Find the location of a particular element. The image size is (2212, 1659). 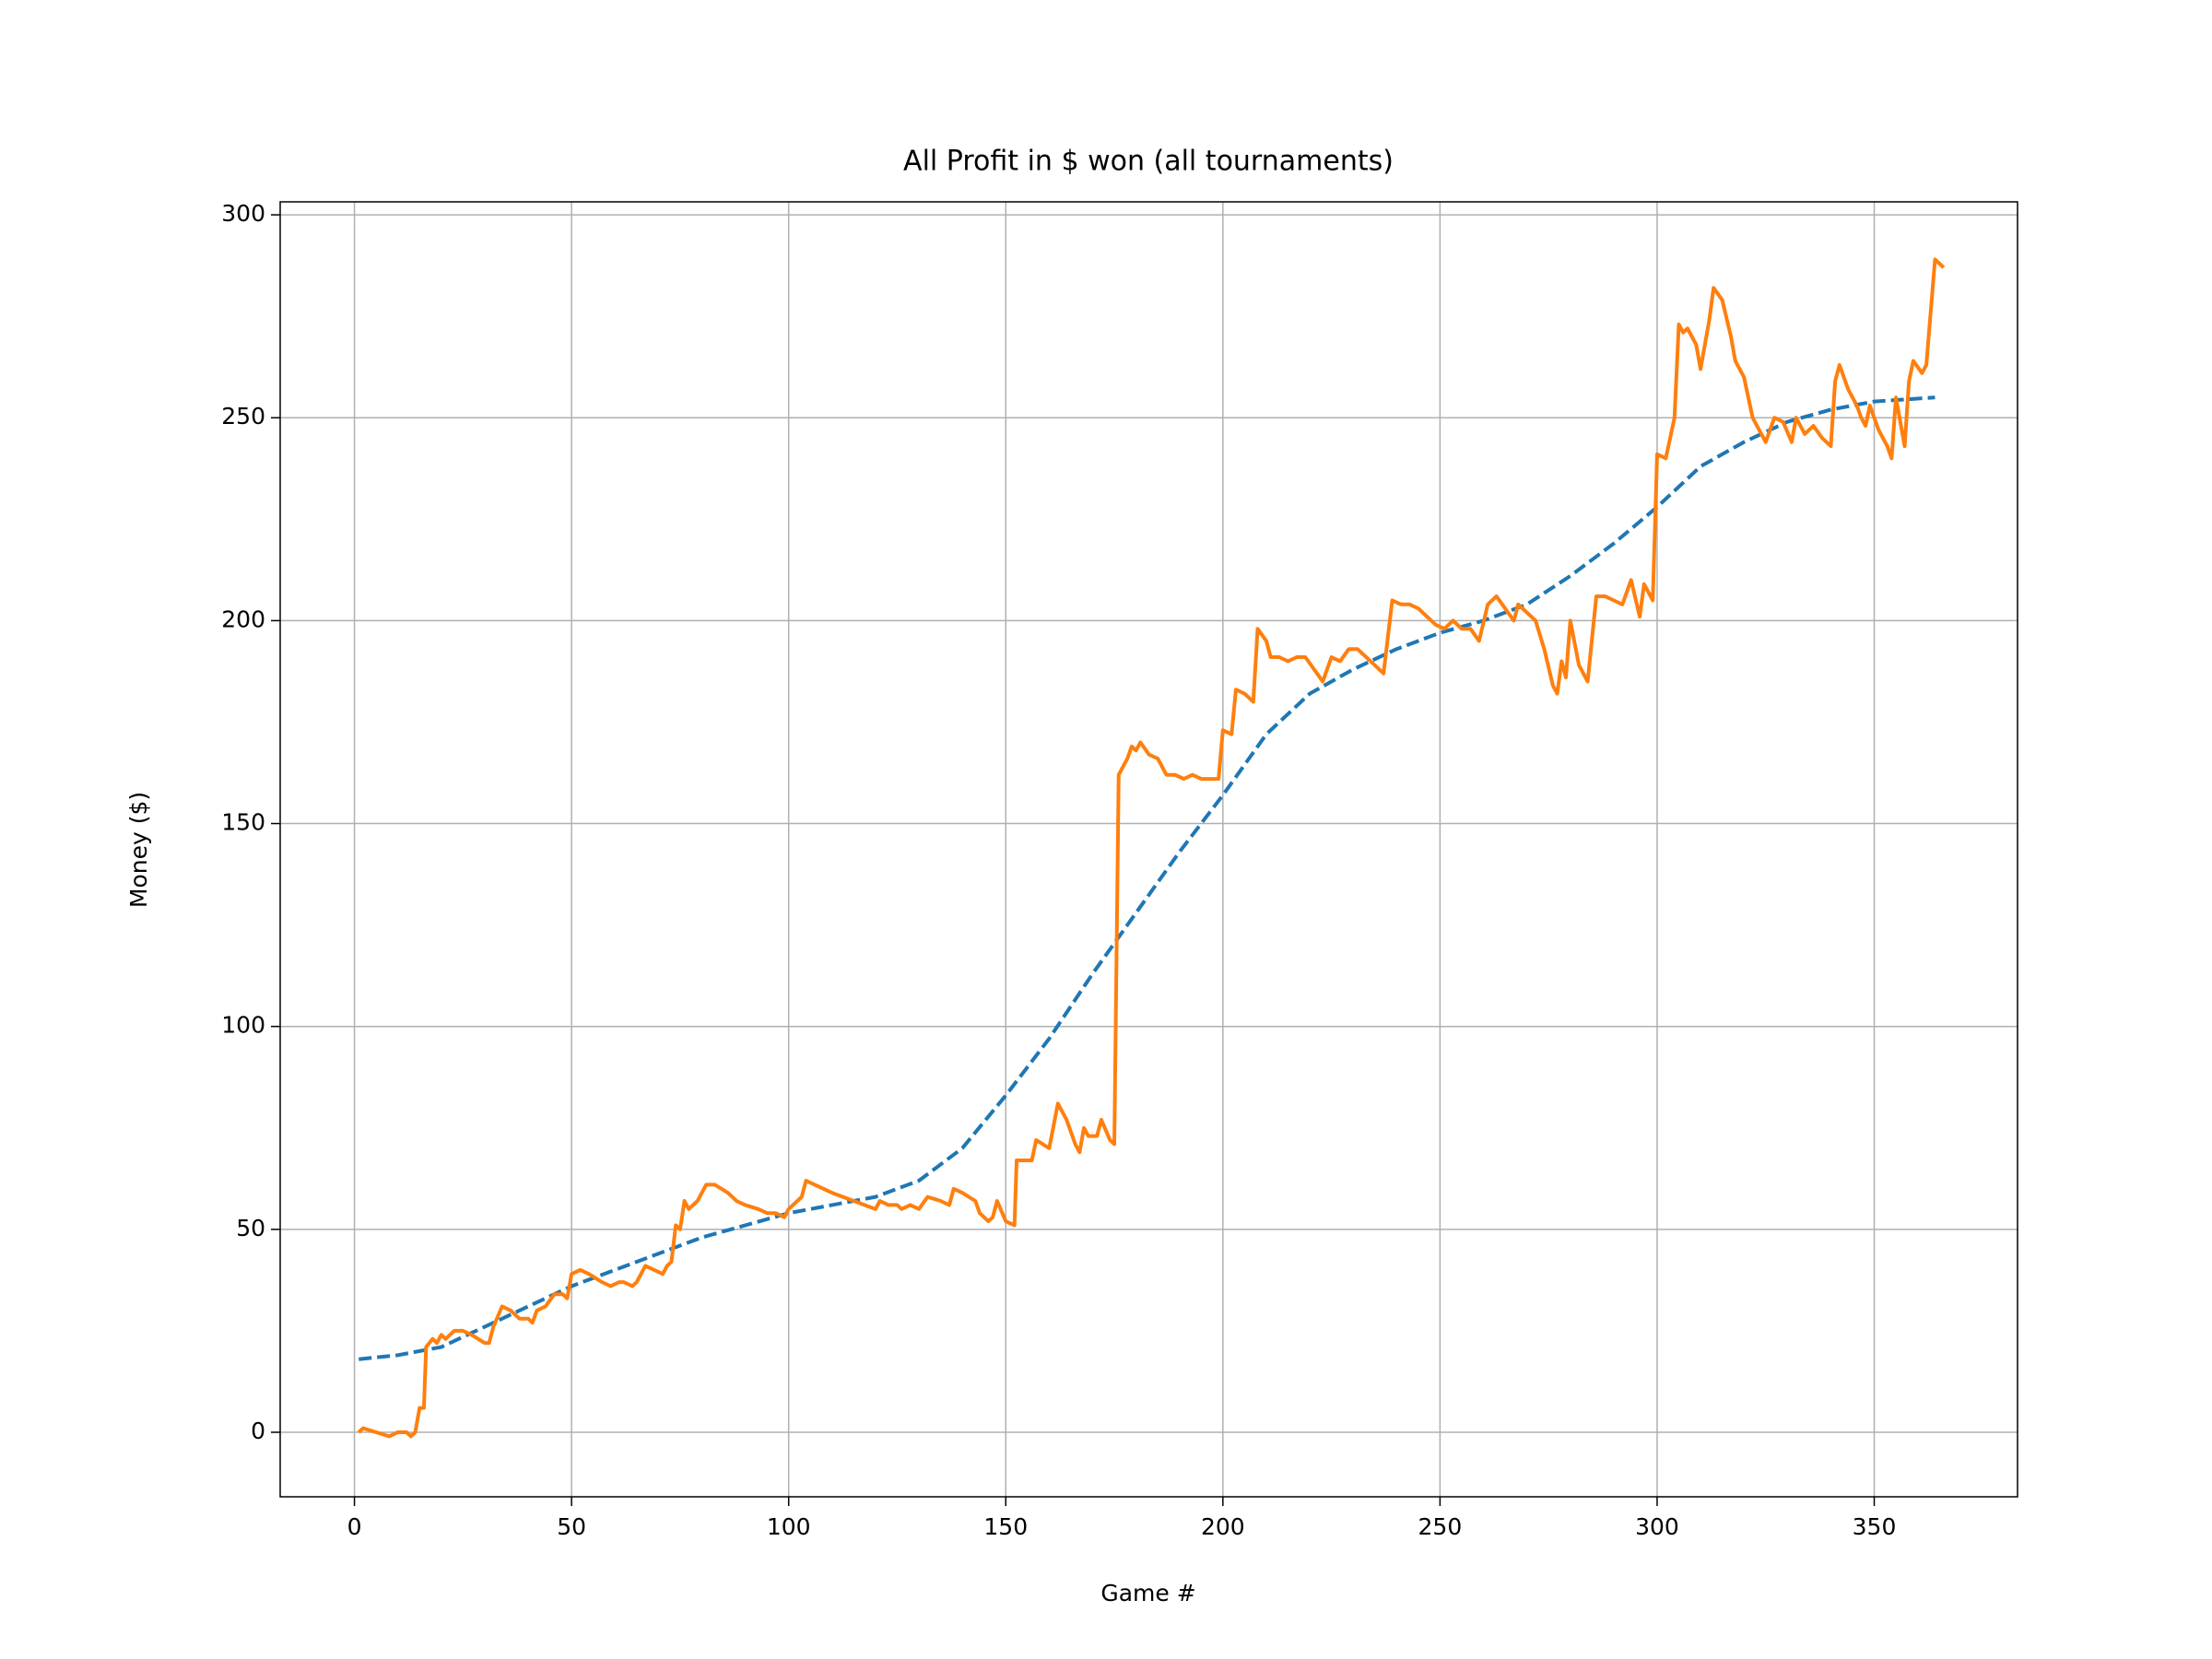

x-tick-label: 100 is located at coordinates (789, 1526).